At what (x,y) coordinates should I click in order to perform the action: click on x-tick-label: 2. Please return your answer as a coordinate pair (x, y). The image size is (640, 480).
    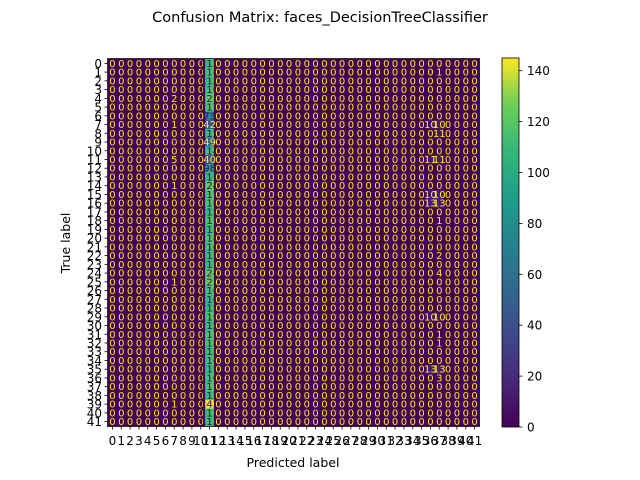
    Looking at the image, I should click on (130, 441).